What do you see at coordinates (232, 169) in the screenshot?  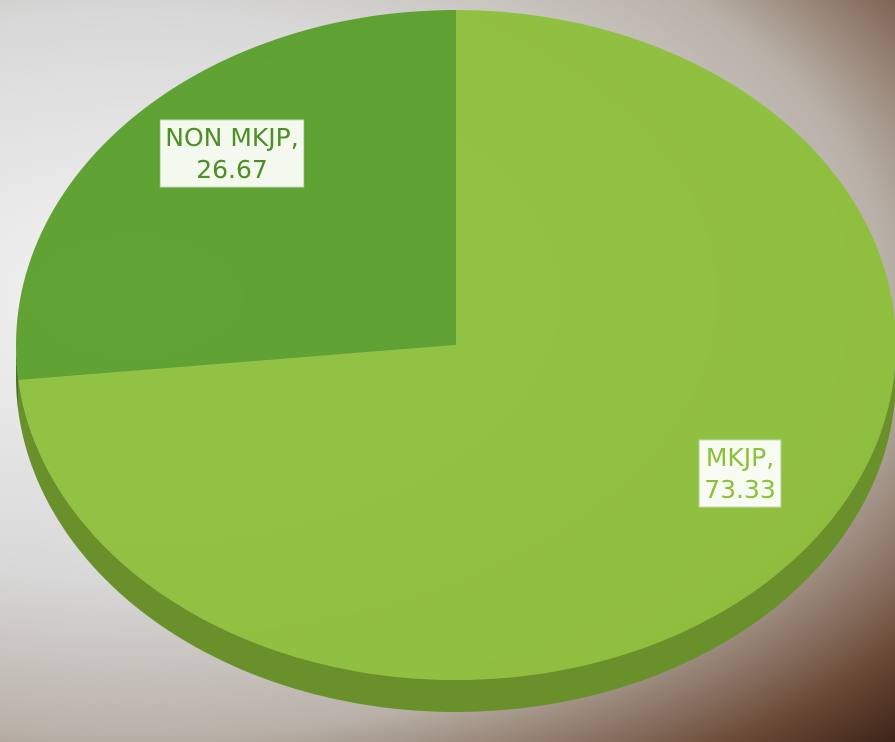 I see `data-label-value: 26.67` at bounding box center [232, 169].